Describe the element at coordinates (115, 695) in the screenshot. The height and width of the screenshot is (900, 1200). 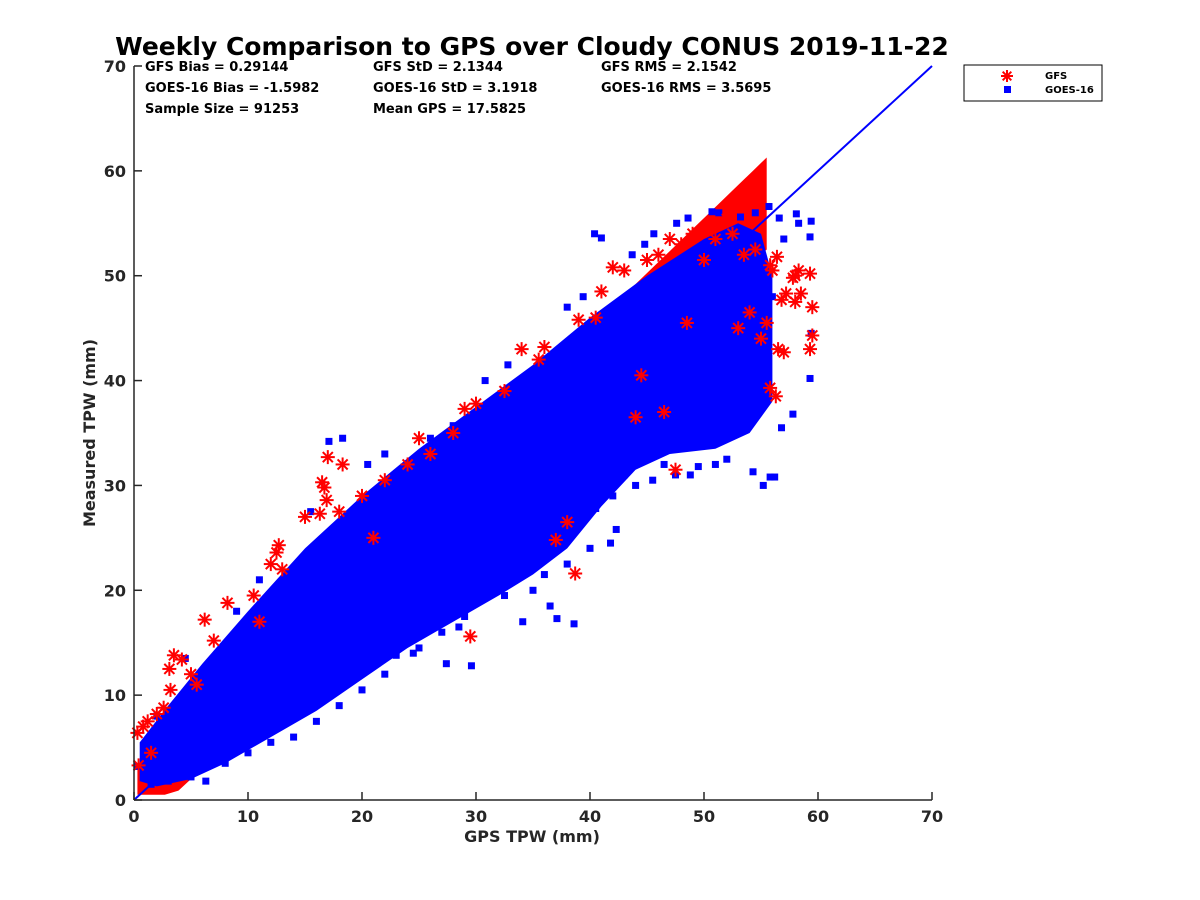
I see `y-tick-label: 10` at that location.